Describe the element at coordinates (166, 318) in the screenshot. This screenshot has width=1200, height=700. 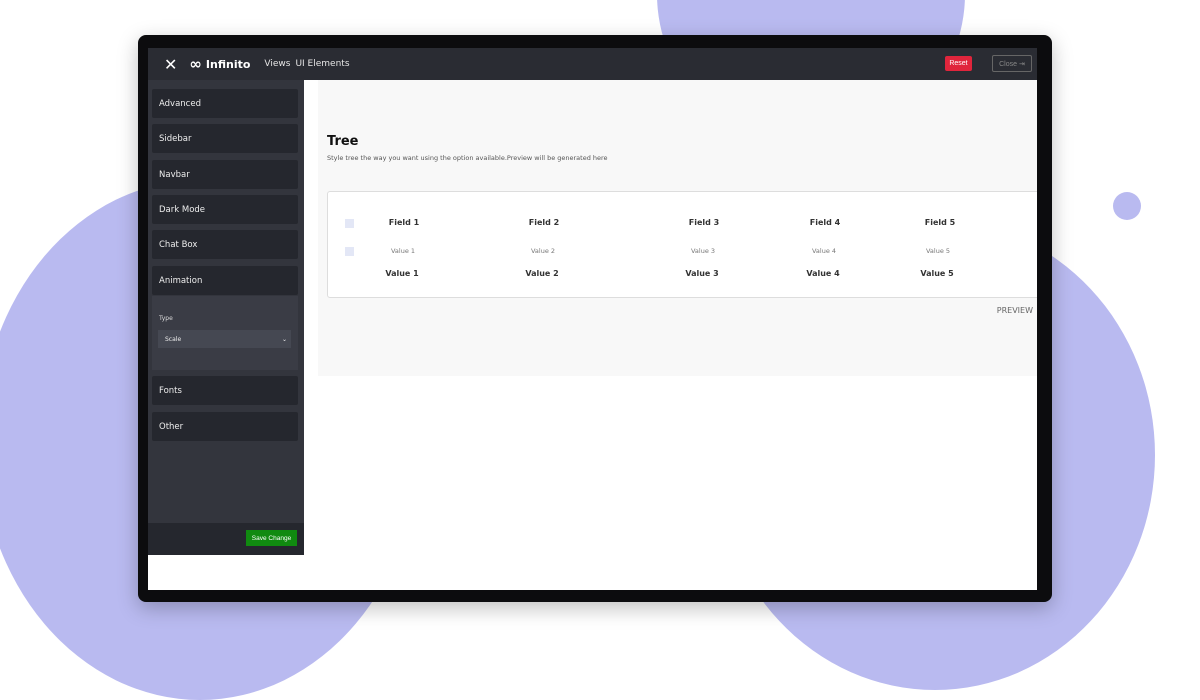
I see `type-label: Type` at that location.